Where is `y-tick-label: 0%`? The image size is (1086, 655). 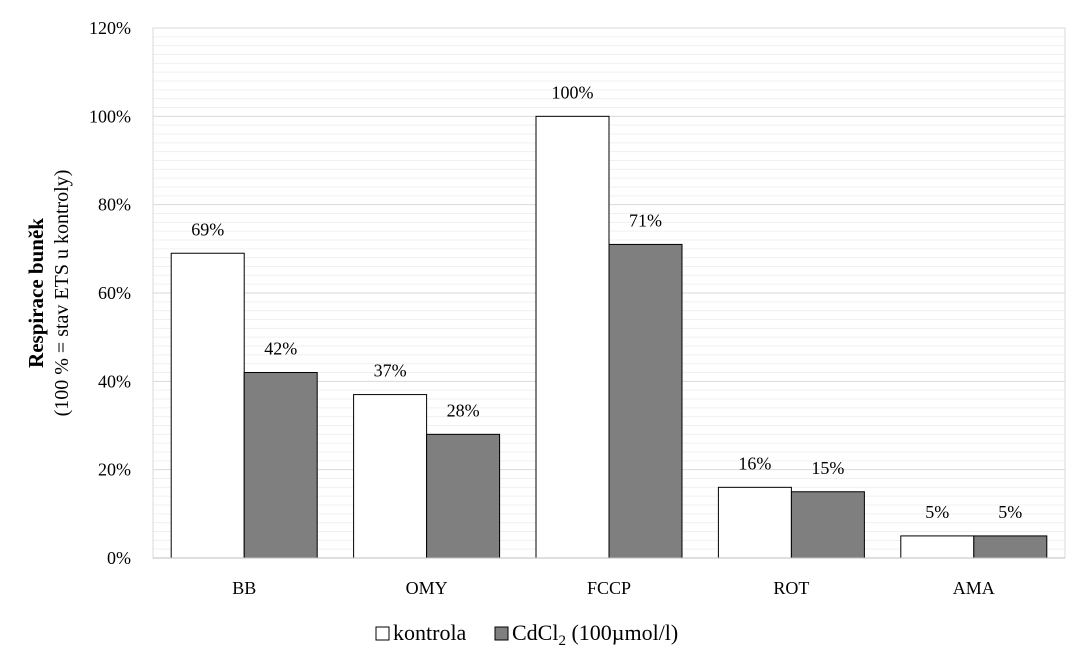 y-tick-label: 0% is located at coordinates (119, 558).